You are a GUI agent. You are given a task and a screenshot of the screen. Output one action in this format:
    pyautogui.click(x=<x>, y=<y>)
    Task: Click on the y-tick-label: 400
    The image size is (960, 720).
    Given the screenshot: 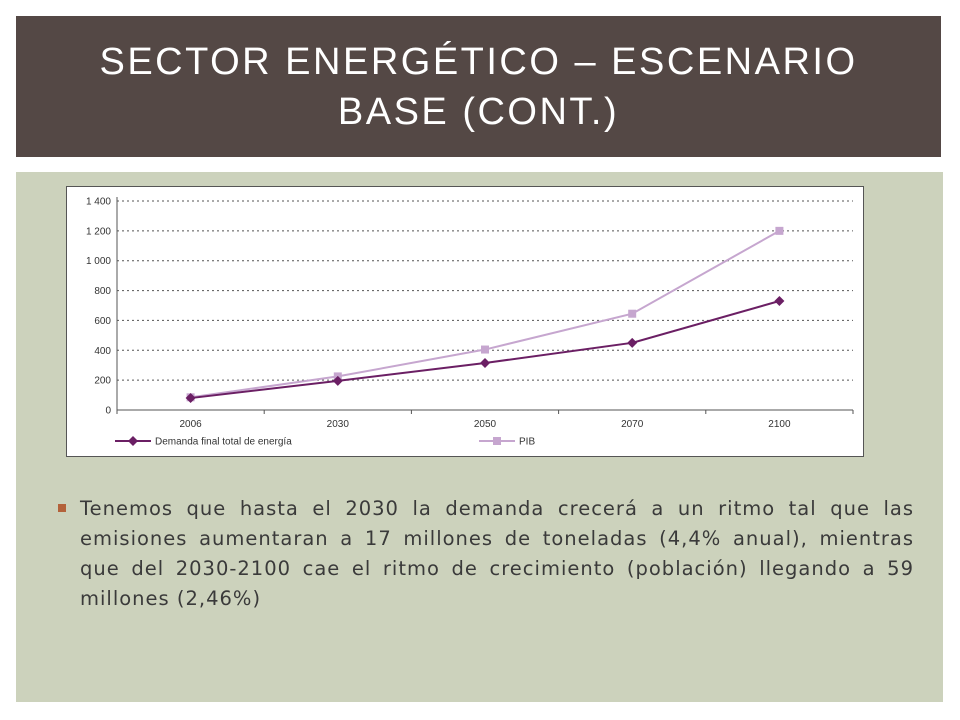 What is the action you would take?
    pyautogui.click(x=102, y=351)
    